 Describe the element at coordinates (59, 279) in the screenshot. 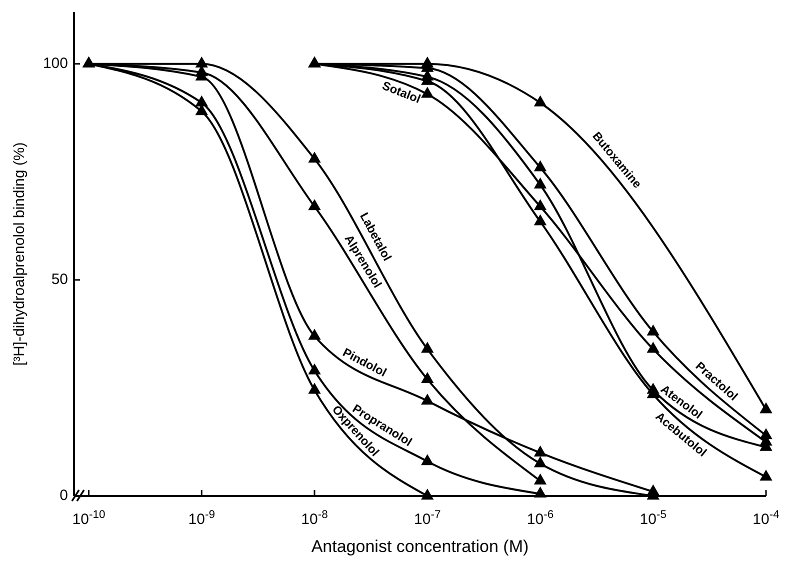

I see `y-tick-label: 50` at that location.